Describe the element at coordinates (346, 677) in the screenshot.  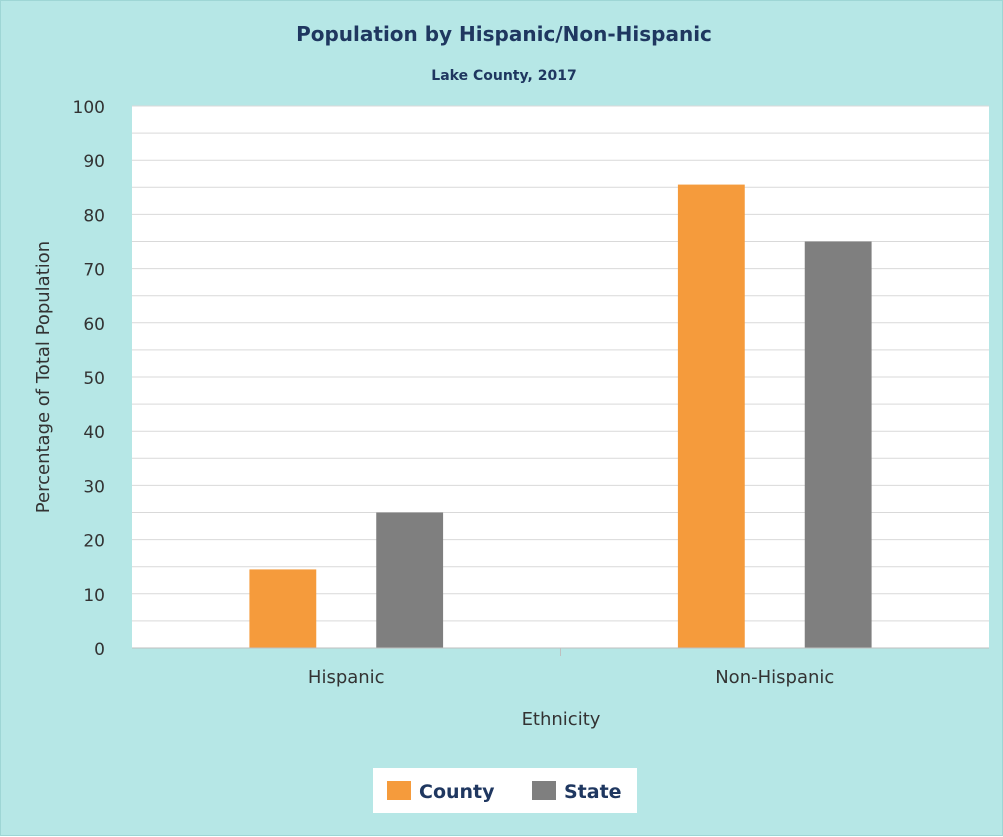
I see `x-category-label: Hispanic` at that location.